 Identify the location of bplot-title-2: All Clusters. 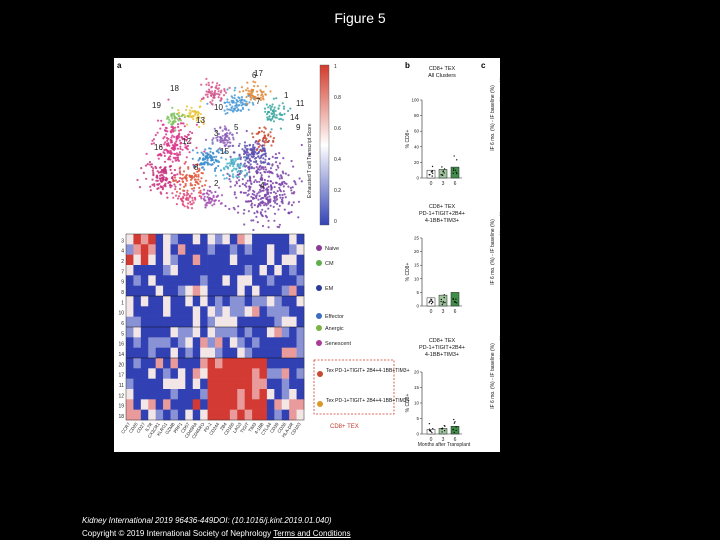
(442, 76).